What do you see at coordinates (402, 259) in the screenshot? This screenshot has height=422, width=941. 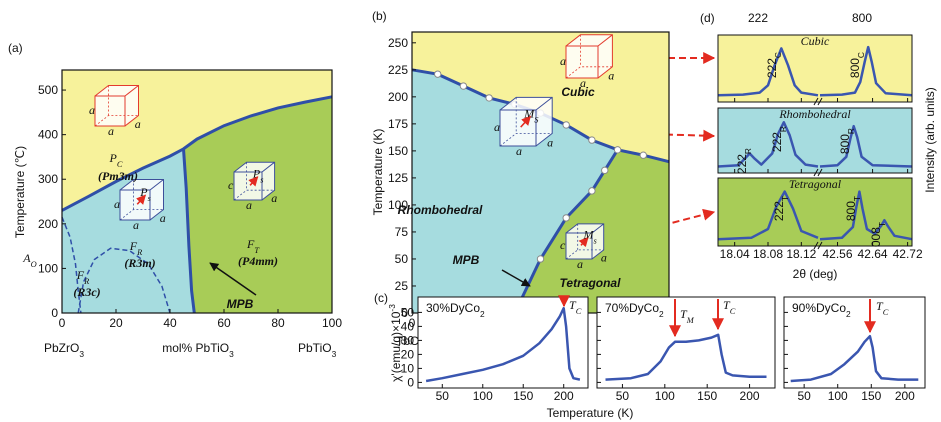 I see `y-tick-label: 50` at bounding box center [402, 259].